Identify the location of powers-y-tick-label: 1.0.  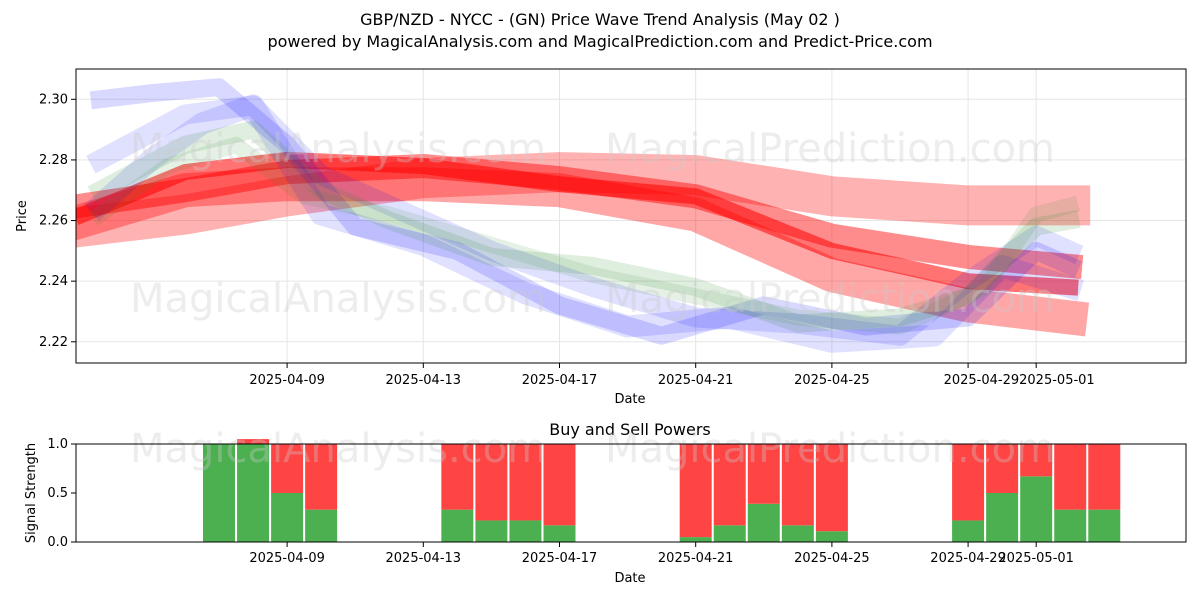
(57, 444).